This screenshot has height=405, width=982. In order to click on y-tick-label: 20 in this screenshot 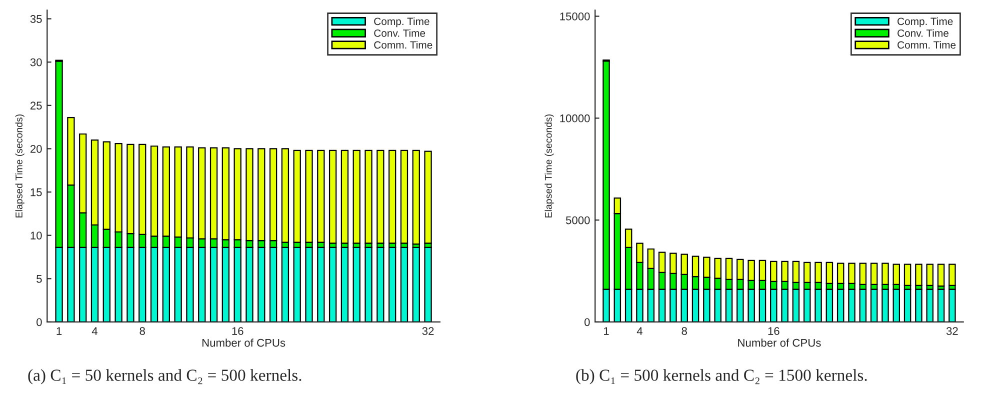, I will do `click(36, 148)`.